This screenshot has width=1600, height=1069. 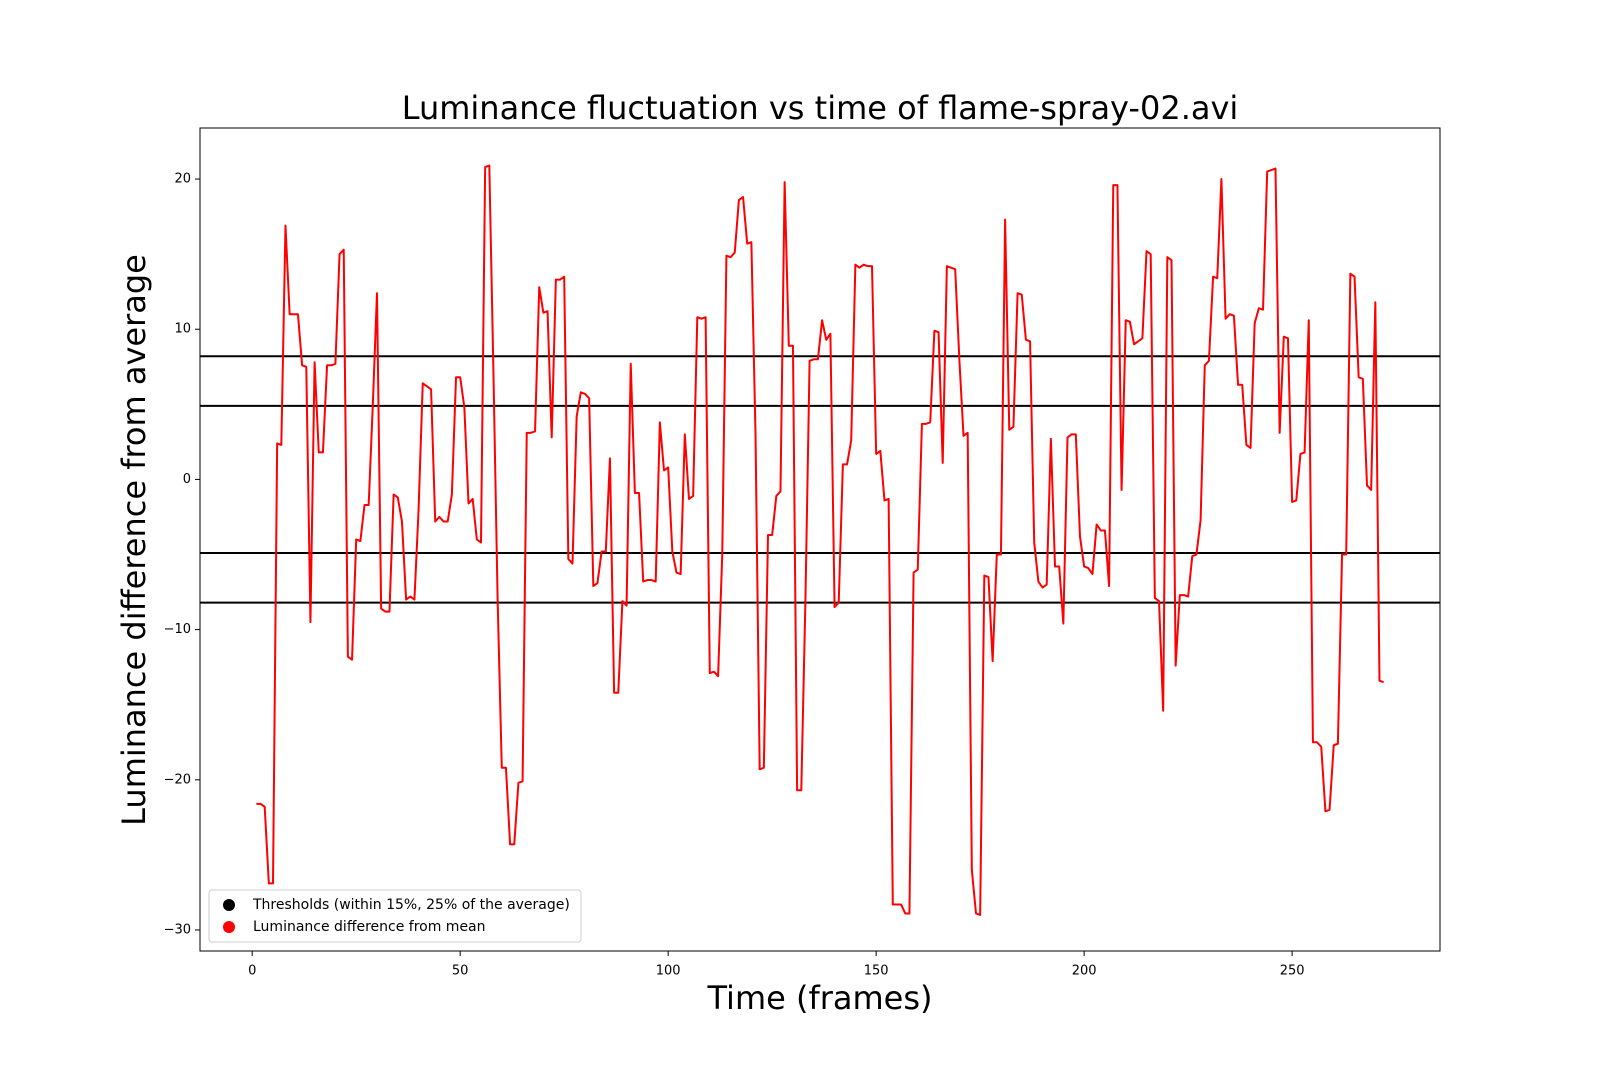 What do you see at coordinates (395, 916) in the screenshot?
I see `legend-box` at bounding box center [395, 916].